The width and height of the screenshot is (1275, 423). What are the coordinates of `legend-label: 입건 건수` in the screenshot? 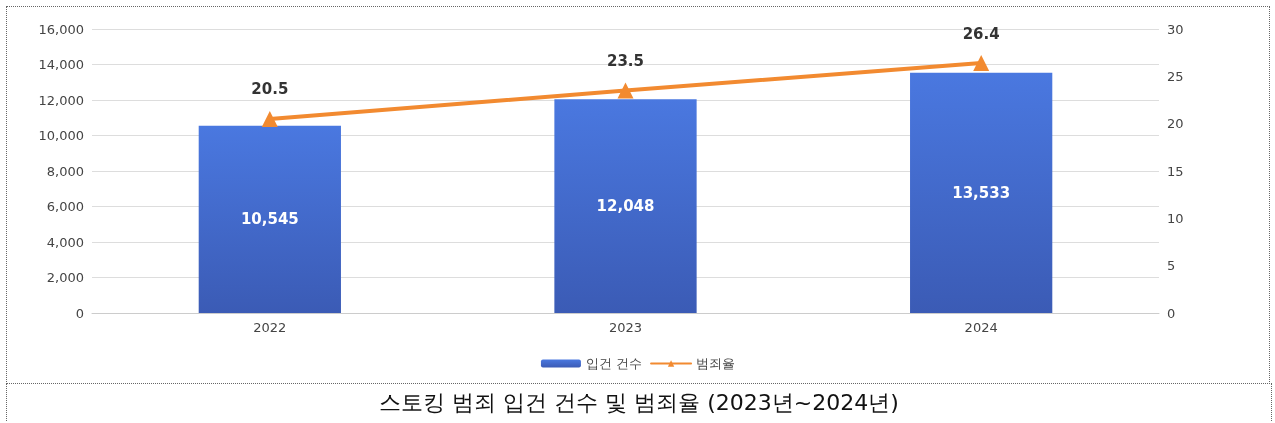 It's located at (614, 363).